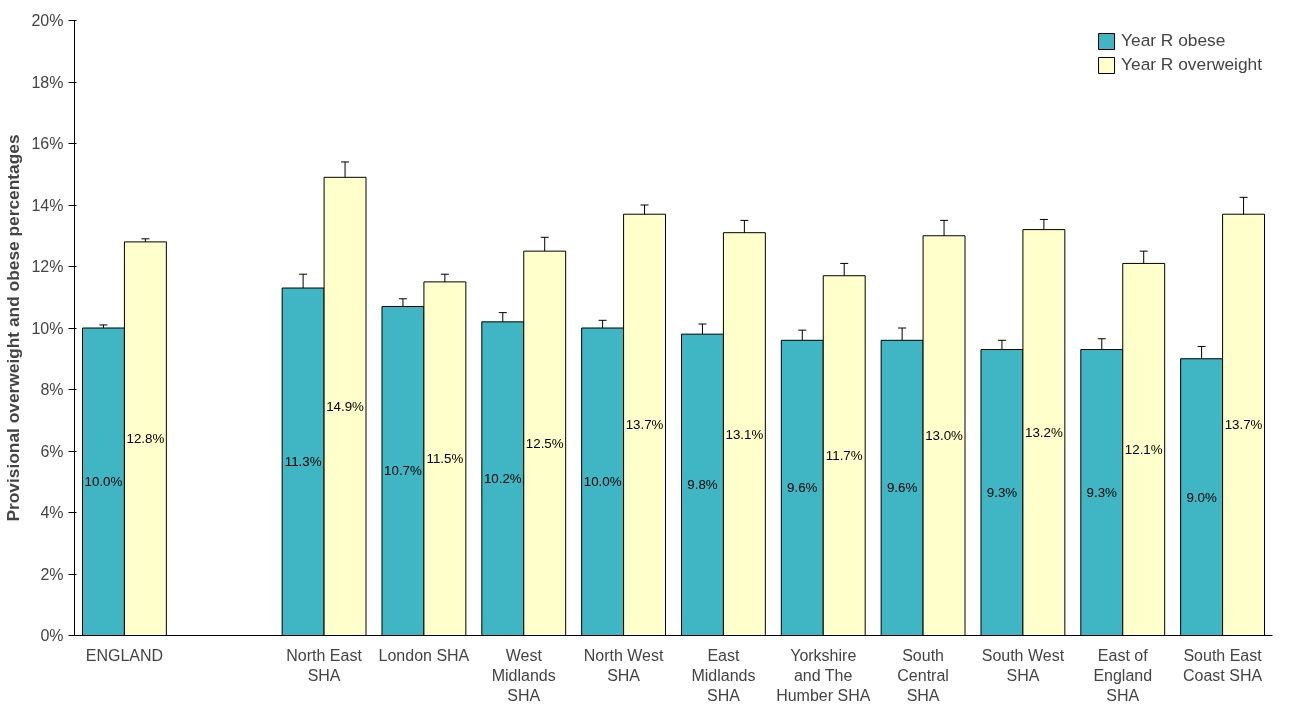  I want to click on x-tick-label: South East Coast SHA, so click(1223, 665).